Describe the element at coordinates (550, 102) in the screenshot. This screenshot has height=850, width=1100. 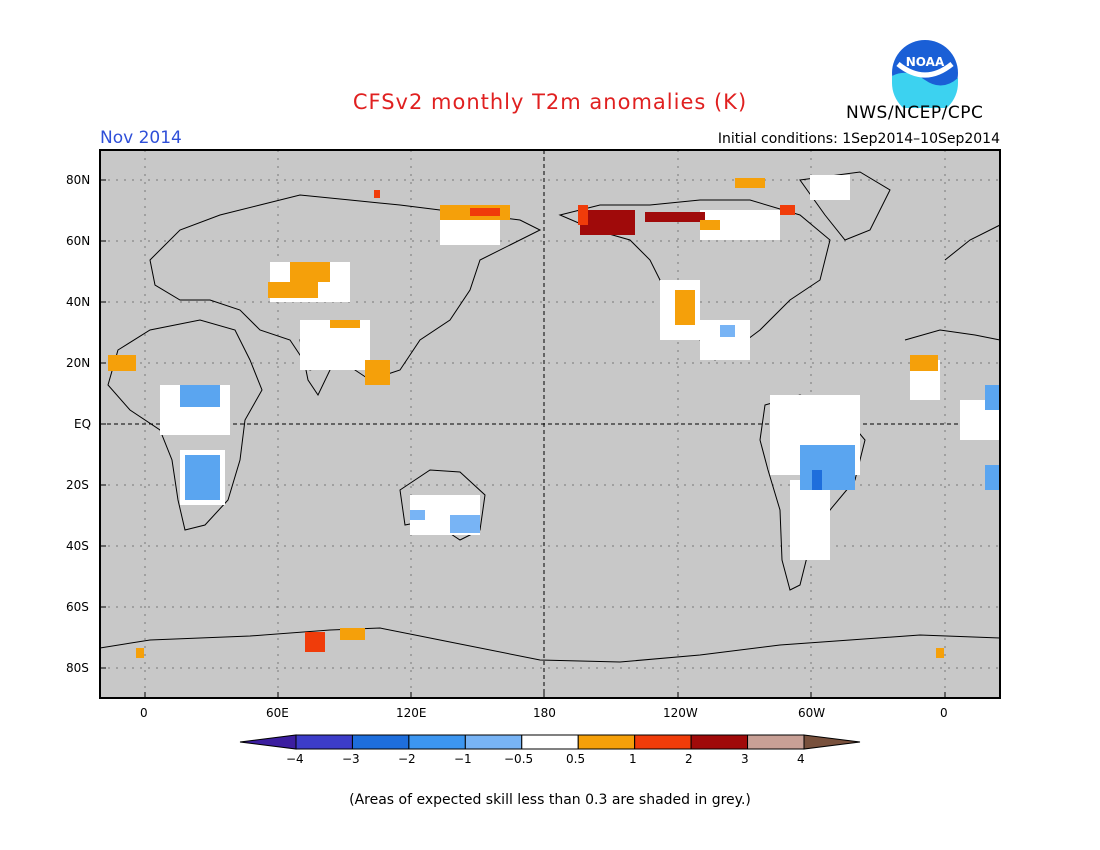
I see `map-title: CFSv2 monthly T2m anomalies (K)` at that location.